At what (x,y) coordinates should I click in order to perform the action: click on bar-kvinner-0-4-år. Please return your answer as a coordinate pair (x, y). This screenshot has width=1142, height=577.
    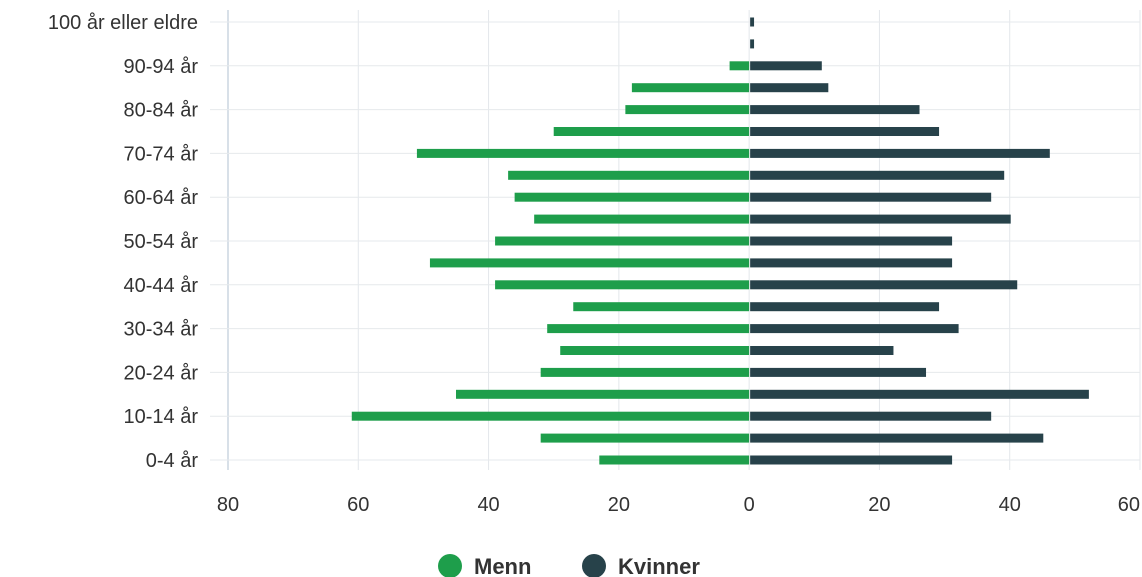
    Looking at the image, I should click on (851, 460).